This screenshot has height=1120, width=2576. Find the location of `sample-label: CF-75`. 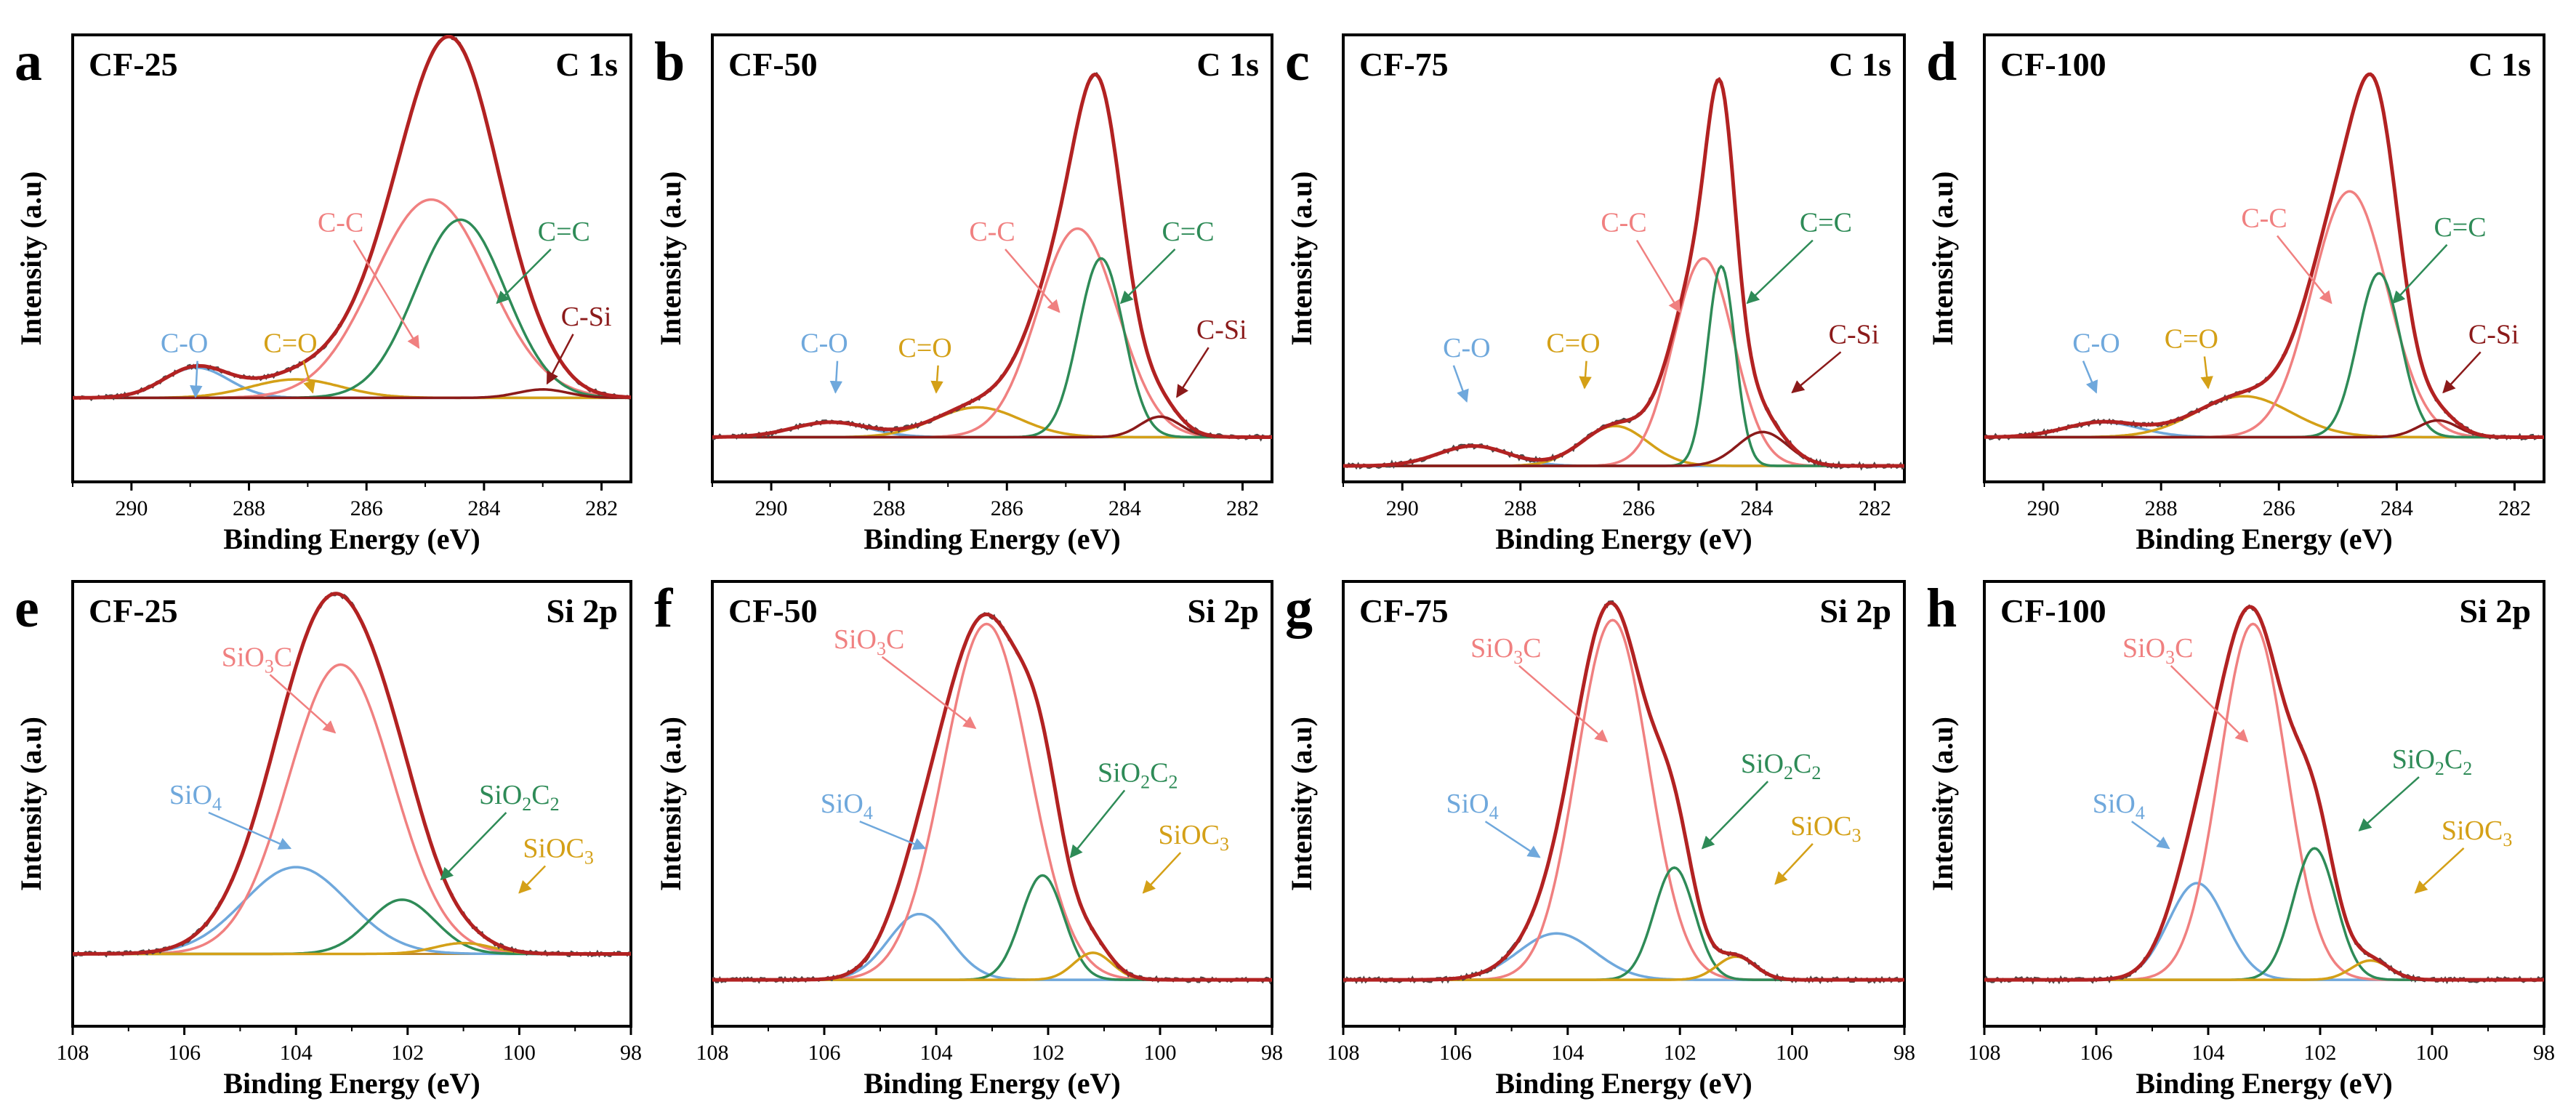

sample-label: CF-75 is located at coordinates (1404, 64).